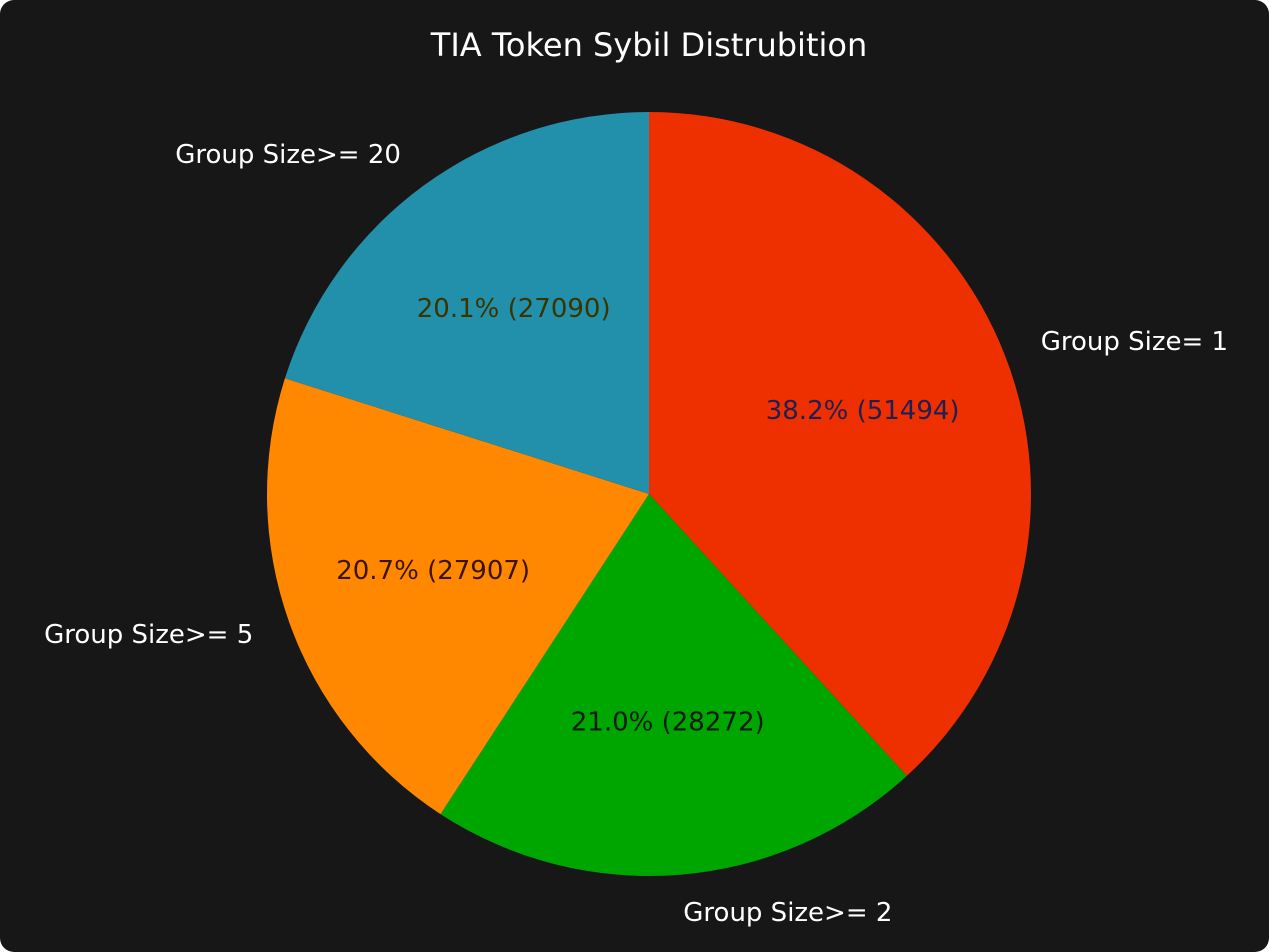  Describe the element at coordinates (1134, 342) in the screenshot. I see `pie-category-label: Group Size= 1` at that location.